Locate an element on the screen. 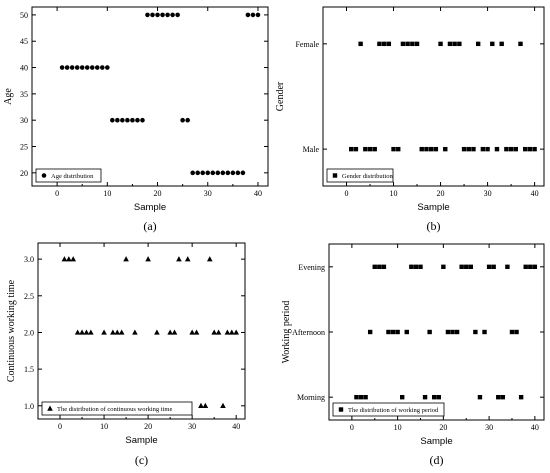 Image resolution: width=550 pixels, height=473 pixels. x-tick-label: 10 is located at coordinates (107, 193).